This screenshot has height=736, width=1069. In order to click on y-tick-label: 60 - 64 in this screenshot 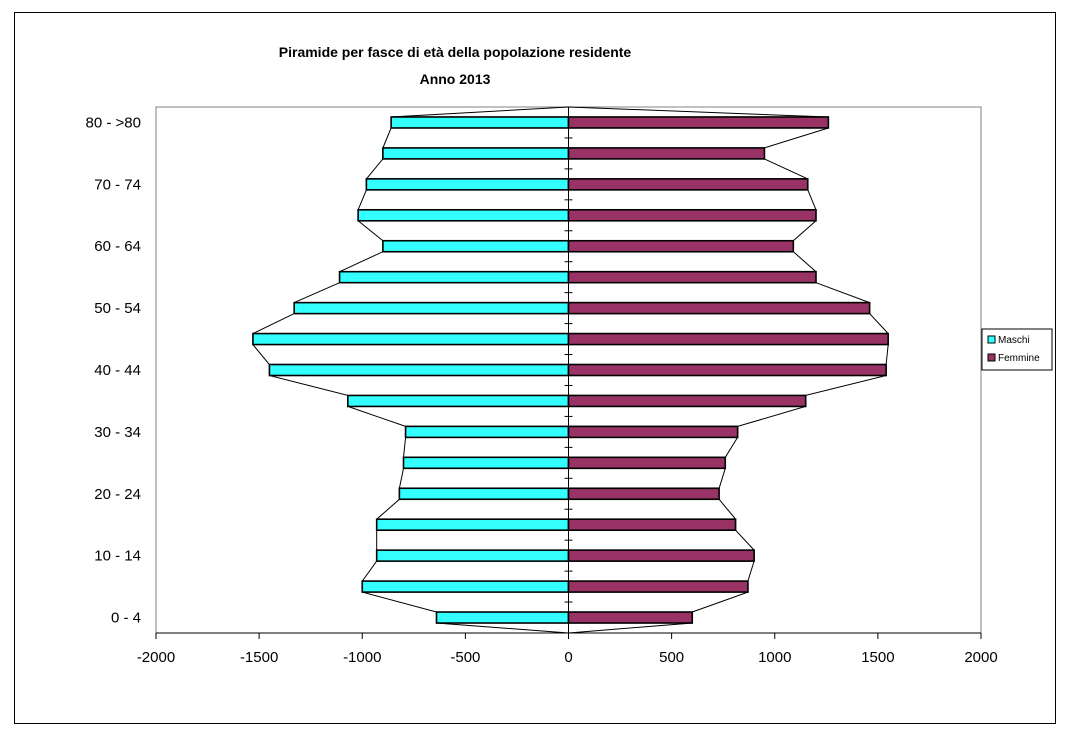, I will do `click(117, 246)`.